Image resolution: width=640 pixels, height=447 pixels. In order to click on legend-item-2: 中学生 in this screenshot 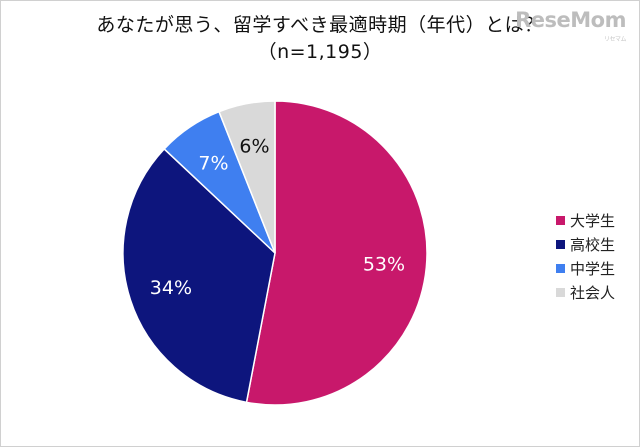, I will do `click(585, 268)`.